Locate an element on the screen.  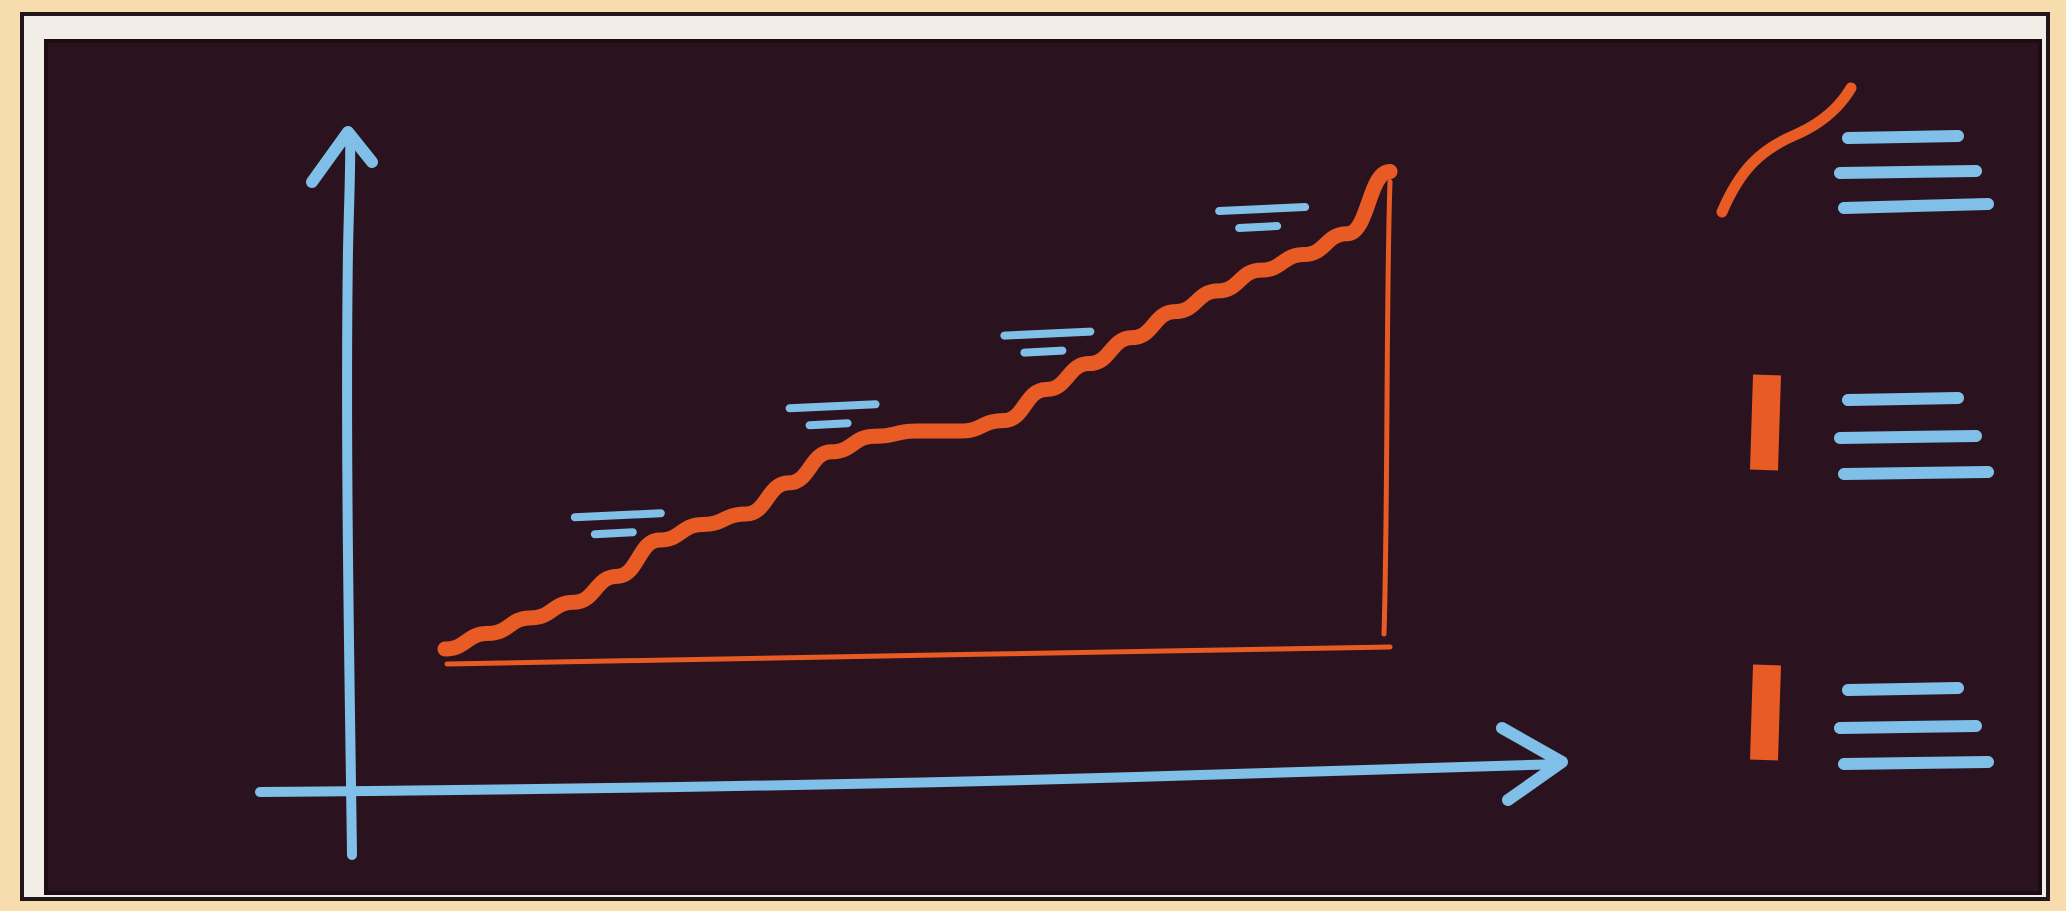
annotation-layer is located at coordinates (940, 371).